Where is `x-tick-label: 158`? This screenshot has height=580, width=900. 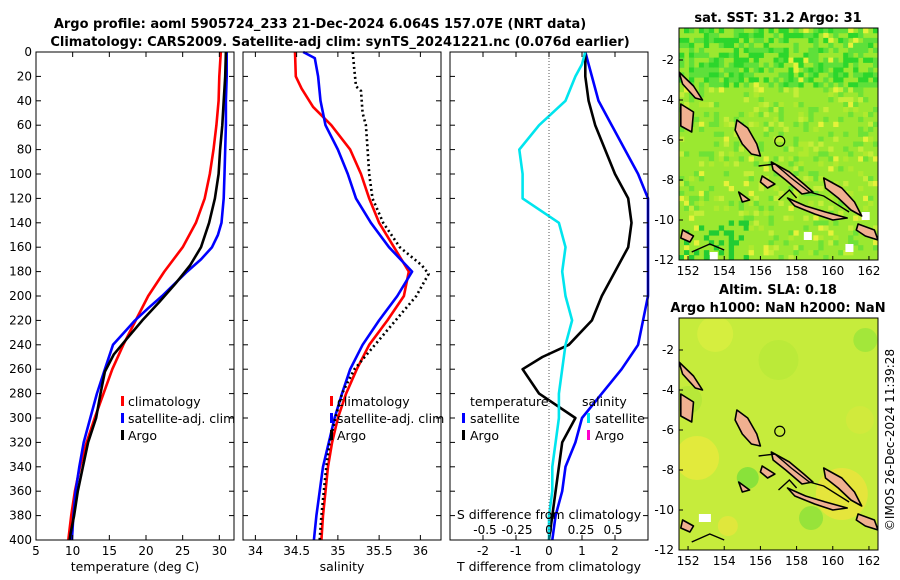
x-tick-label: 158 is located at coordinates (796, 561).